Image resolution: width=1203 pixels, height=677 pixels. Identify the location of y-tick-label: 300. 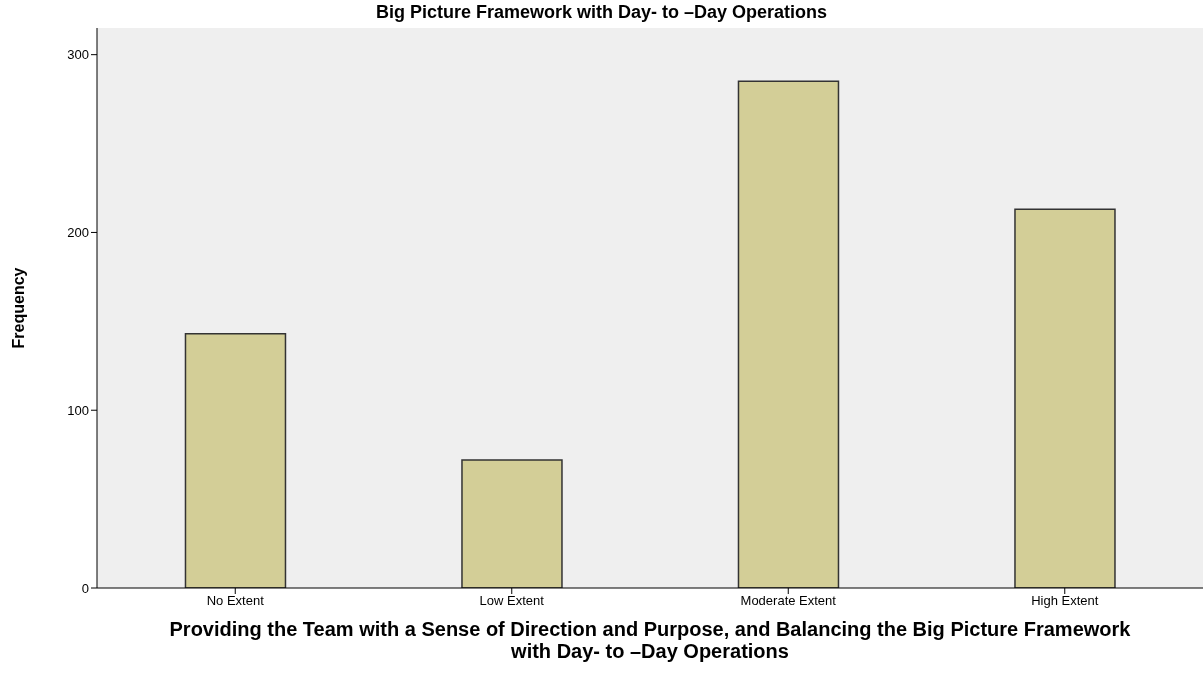
(78, 55).